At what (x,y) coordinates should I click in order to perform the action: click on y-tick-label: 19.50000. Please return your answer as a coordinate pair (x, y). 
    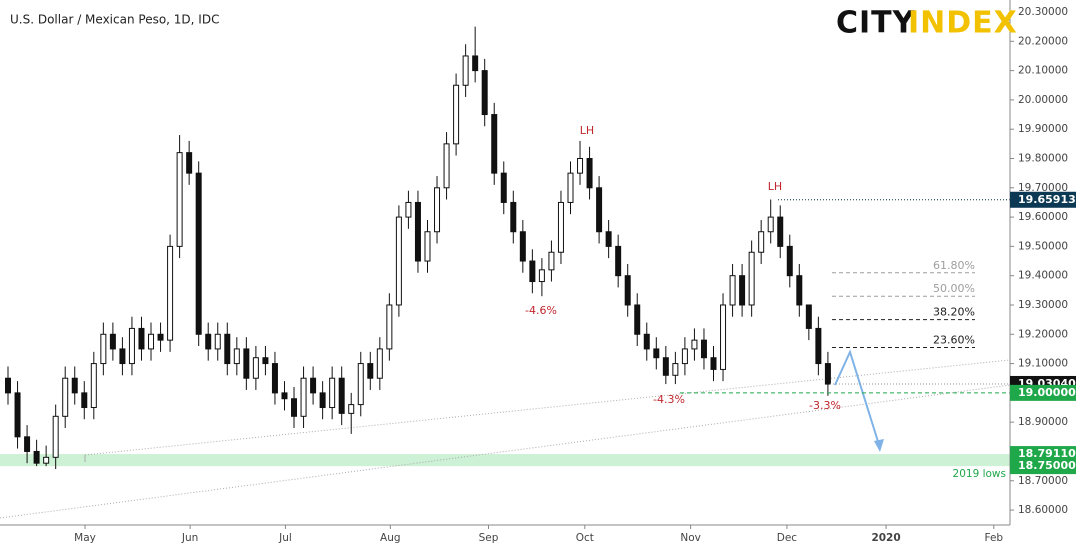
    Looking at the image, I should click on (1043, 246).